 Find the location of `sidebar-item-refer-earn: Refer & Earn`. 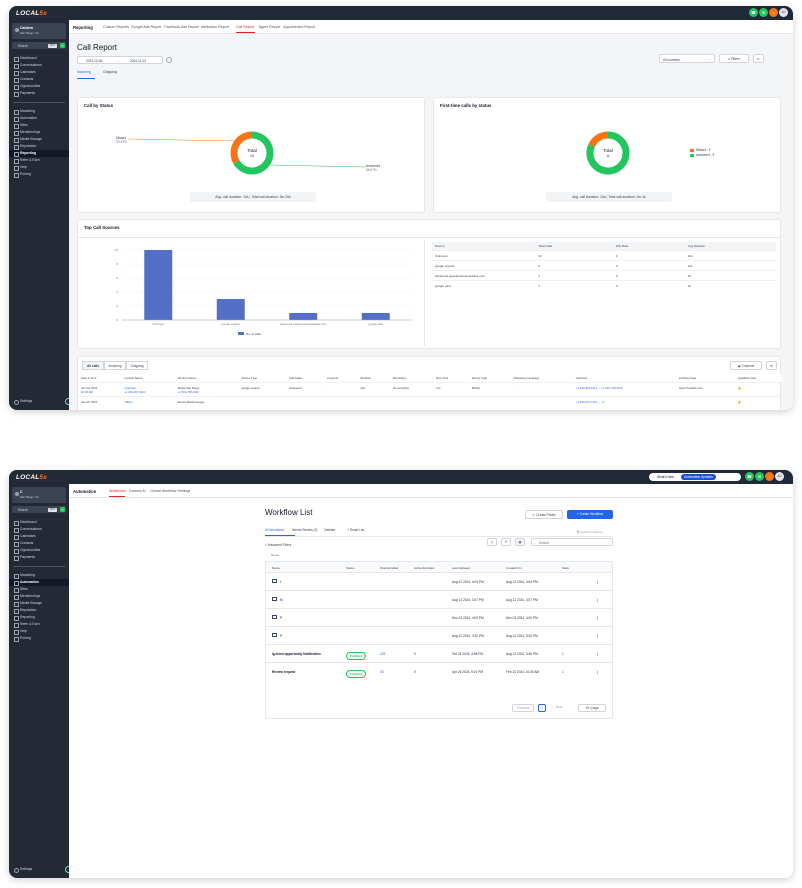

sidebar-item-refer-earn: Refer & Earn is located at coordinates (39, 160).